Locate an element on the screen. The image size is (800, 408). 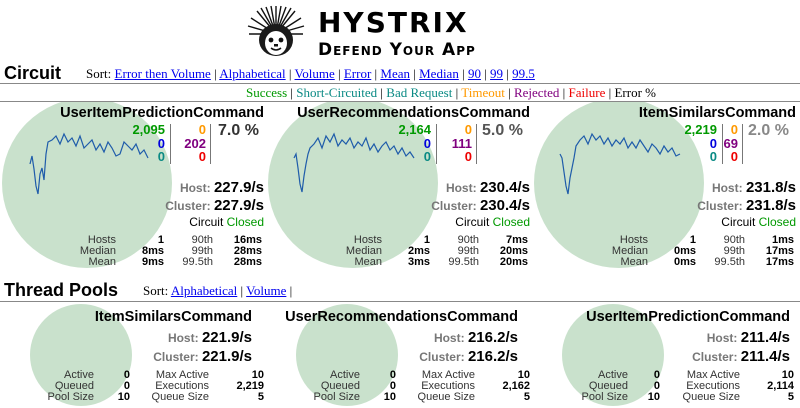
sort-alphabetical: Alphabetical is located at coordinates (252, 73).